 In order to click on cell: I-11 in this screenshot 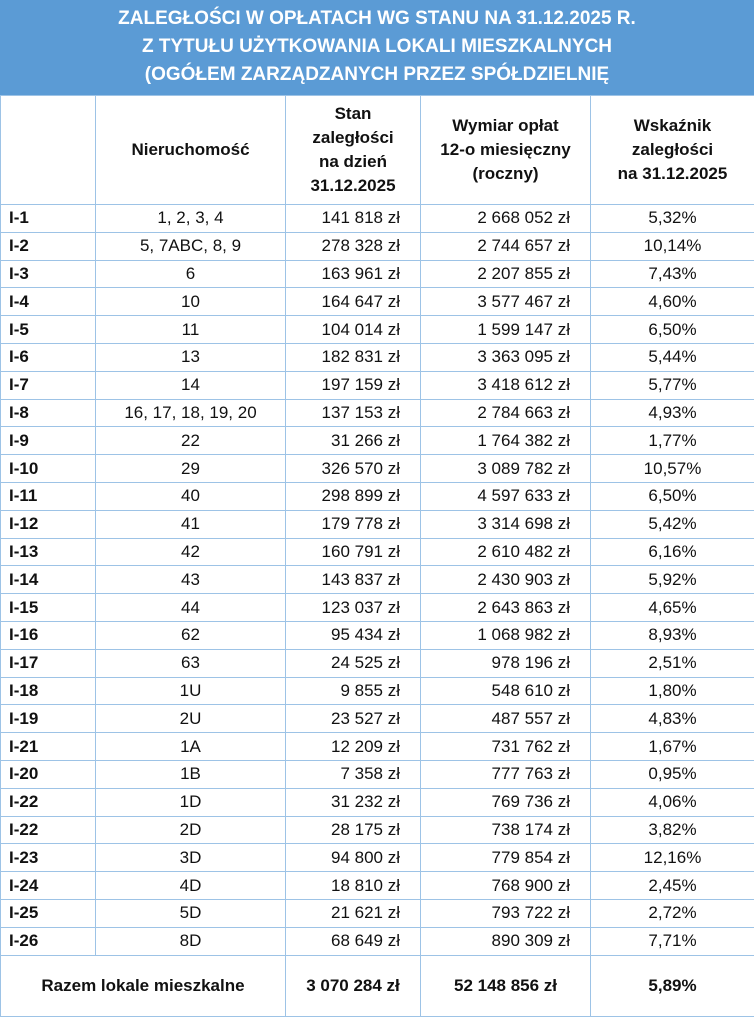, I will do `click(48, 496)`.